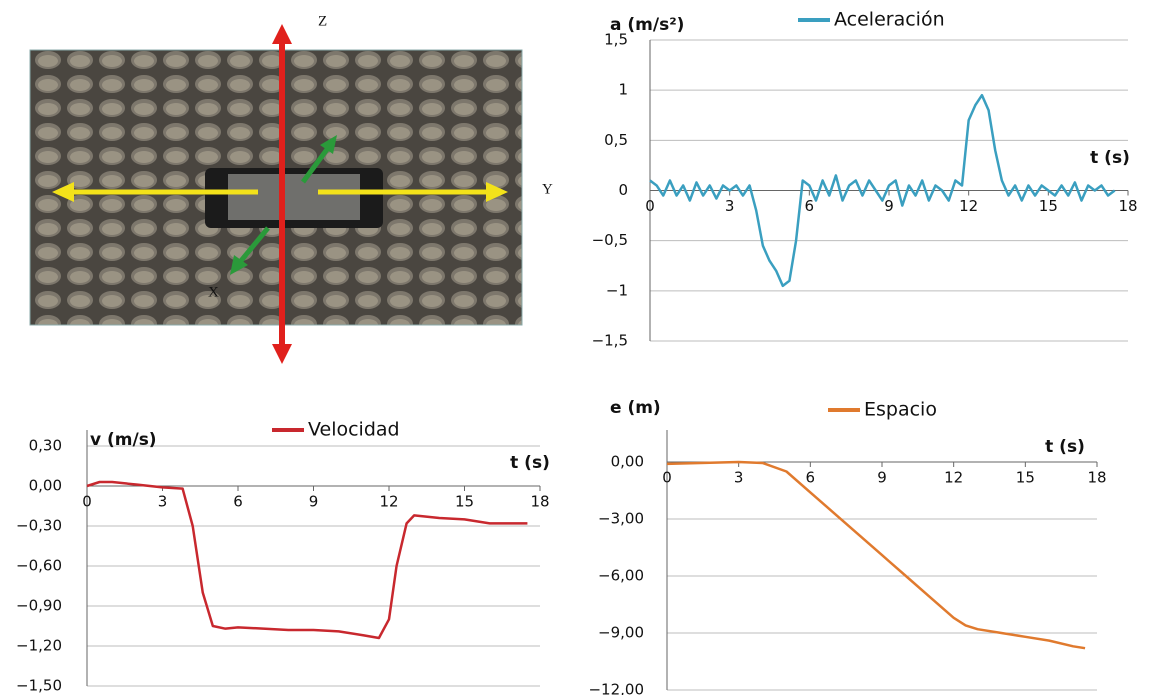 The image size is (1155, 699). I want to click on y-tick-label: 1, so click(623, 90).